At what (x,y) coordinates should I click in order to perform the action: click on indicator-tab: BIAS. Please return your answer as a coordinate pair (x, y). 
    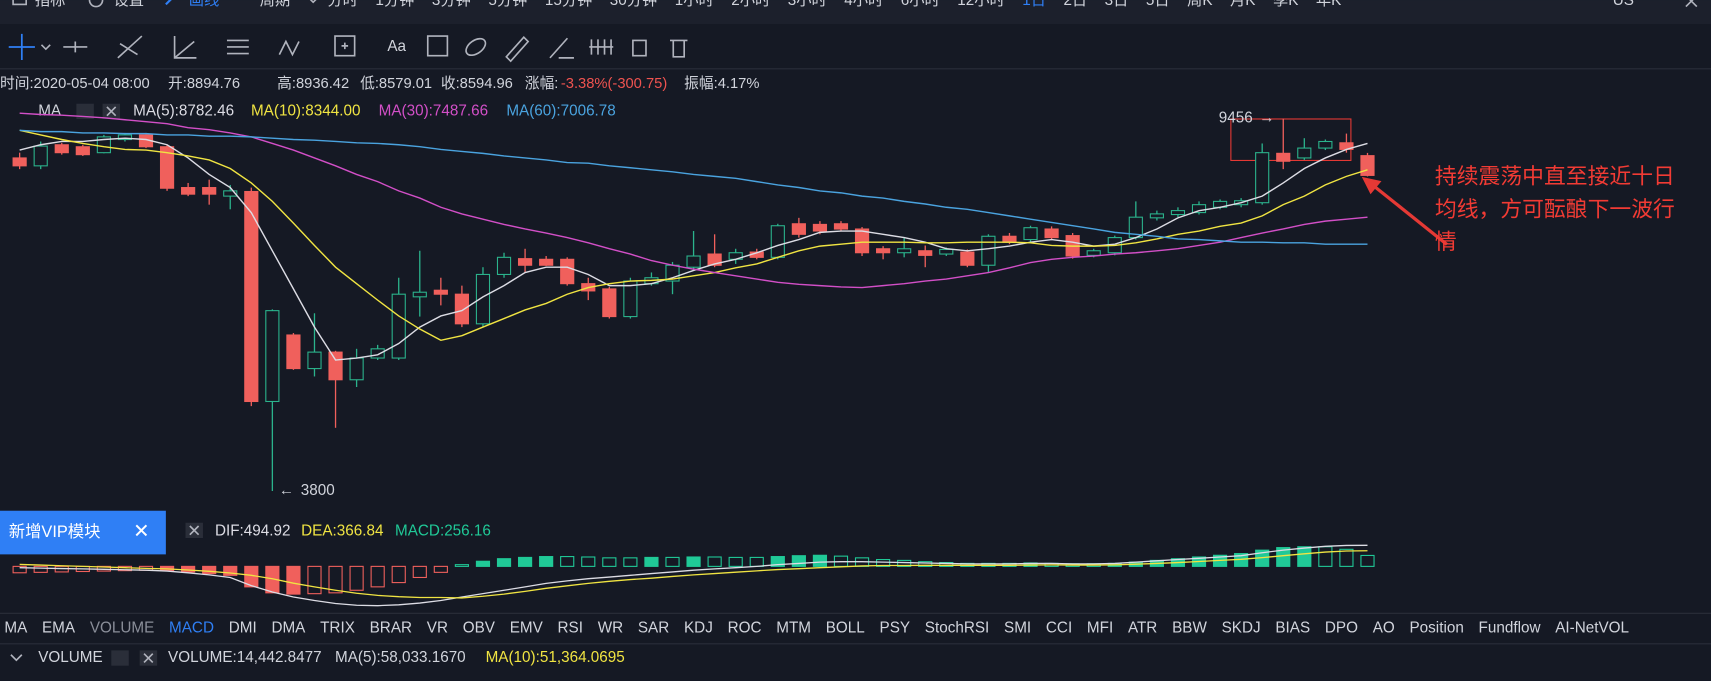
    Looking at the image, I should click on (1292, 628).